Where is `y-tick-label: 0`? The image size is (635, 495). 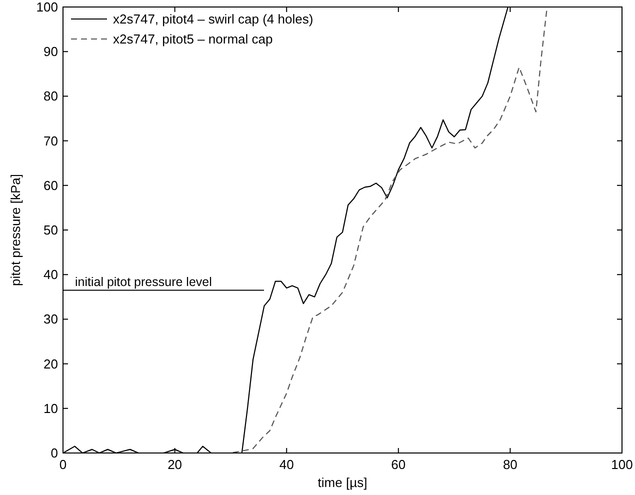 y-tick-label: 0 is located at coordinates (54, 453).